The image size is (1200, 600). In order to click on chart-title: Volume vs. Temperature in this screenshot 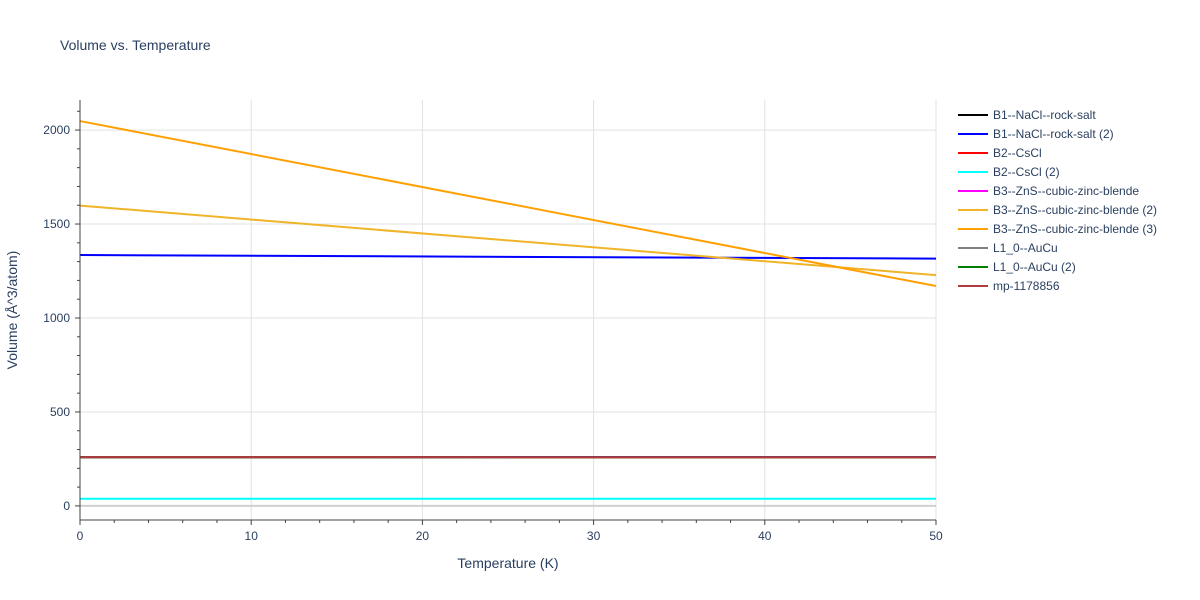, I will do `click(135, 45)`.